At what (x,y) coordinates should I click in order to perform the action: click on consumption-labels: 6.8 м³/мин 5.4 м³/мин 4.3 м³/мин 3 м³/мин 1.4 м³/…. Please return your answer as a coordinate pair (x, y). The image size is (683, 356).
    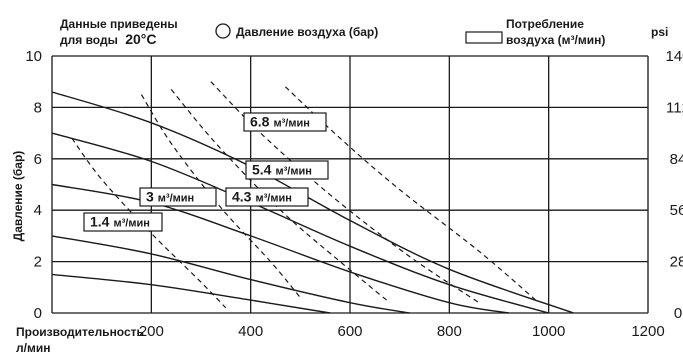
    Looking at the image, I should click on (206, 172).